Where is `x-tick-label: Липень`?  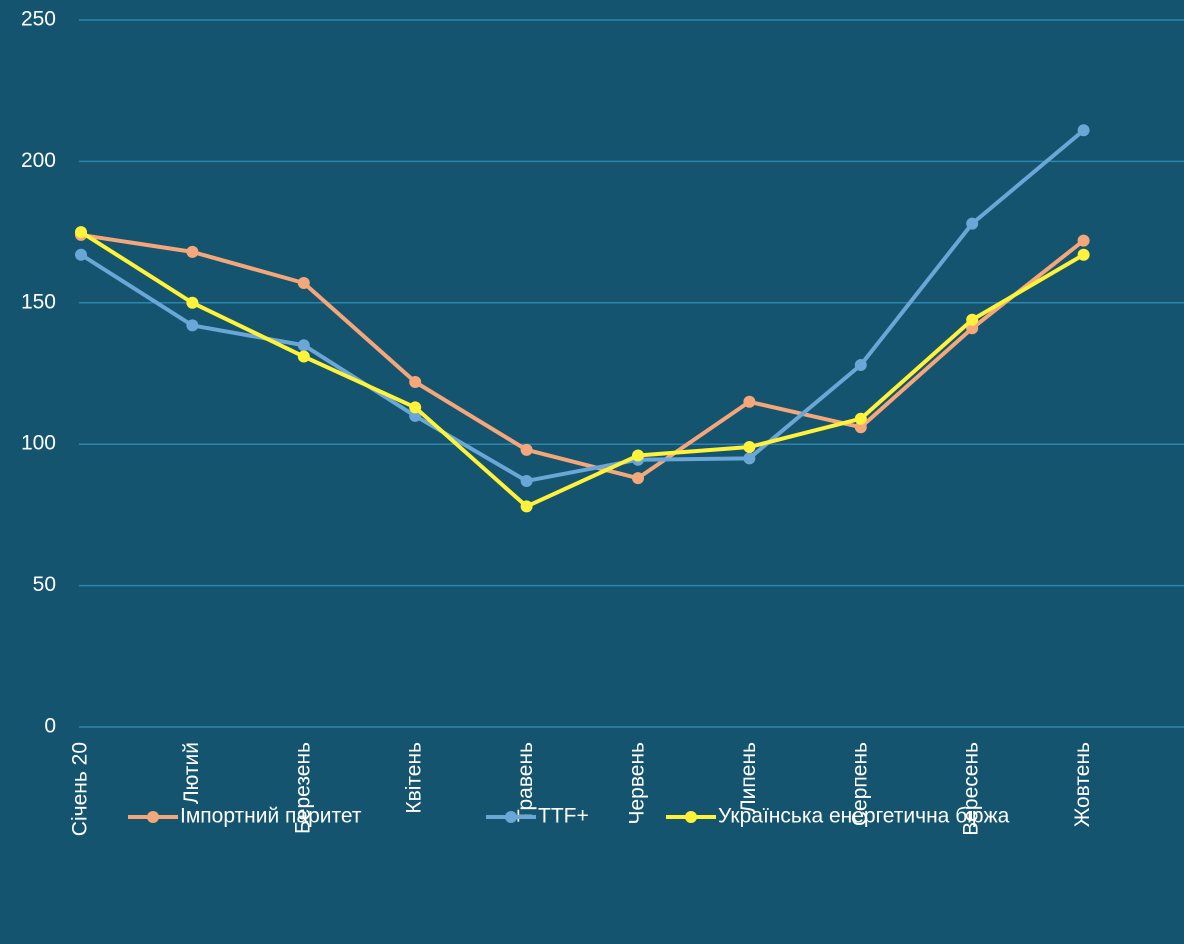 x-tick-label: Липень is located at coordinates (748, 777).